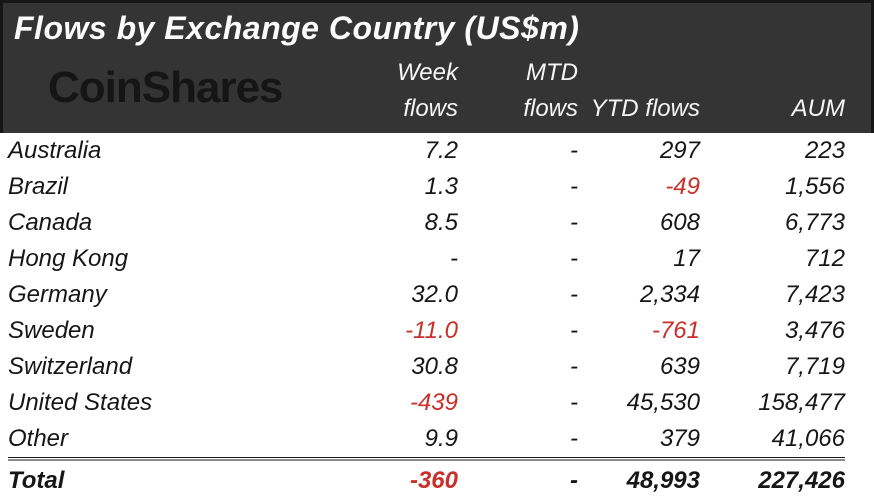 This screenshot has height=500, width=874. I want to click on week-flows-cell: -, so click(454, 258).